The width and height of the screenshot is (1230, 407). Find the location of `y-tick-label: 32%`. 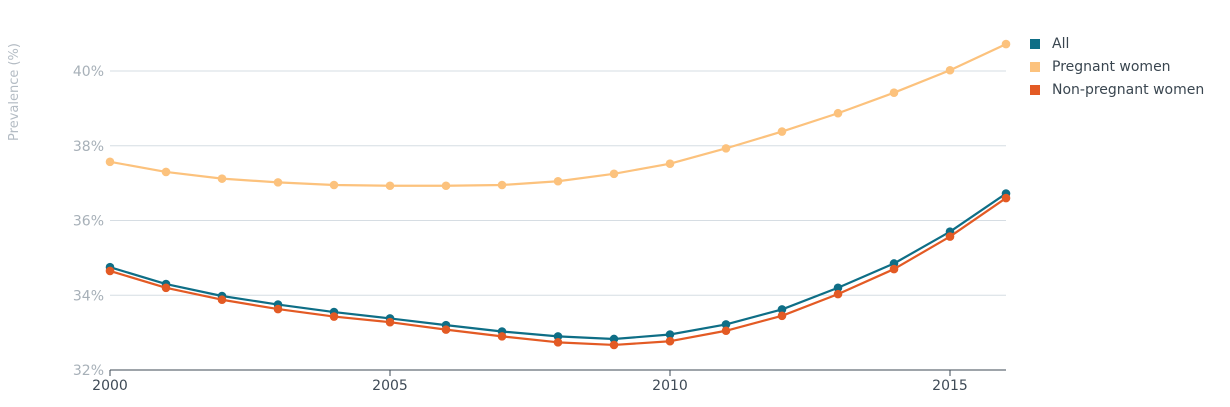

y-tick-label: 32% is located at coordinates (88, 371).